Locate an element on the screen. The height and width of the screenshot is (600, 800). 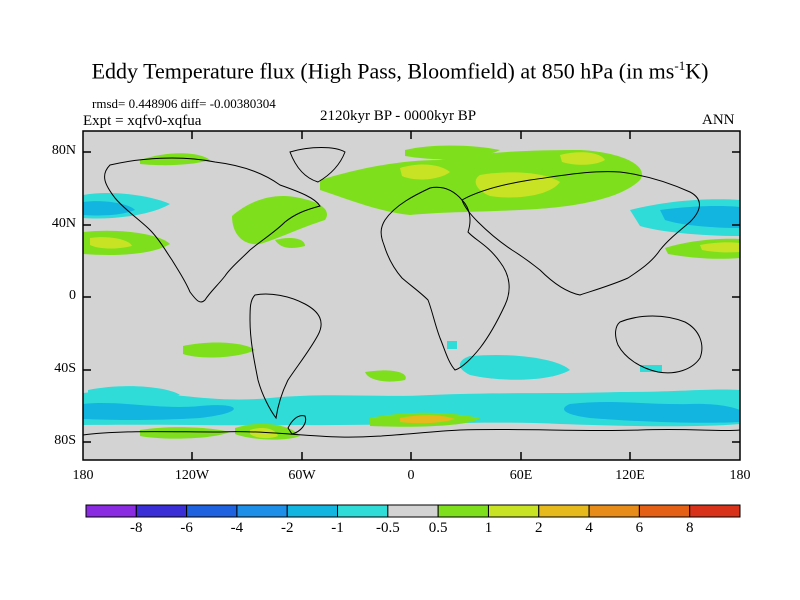
north-america-coastline is located at coordinates (212, 230).